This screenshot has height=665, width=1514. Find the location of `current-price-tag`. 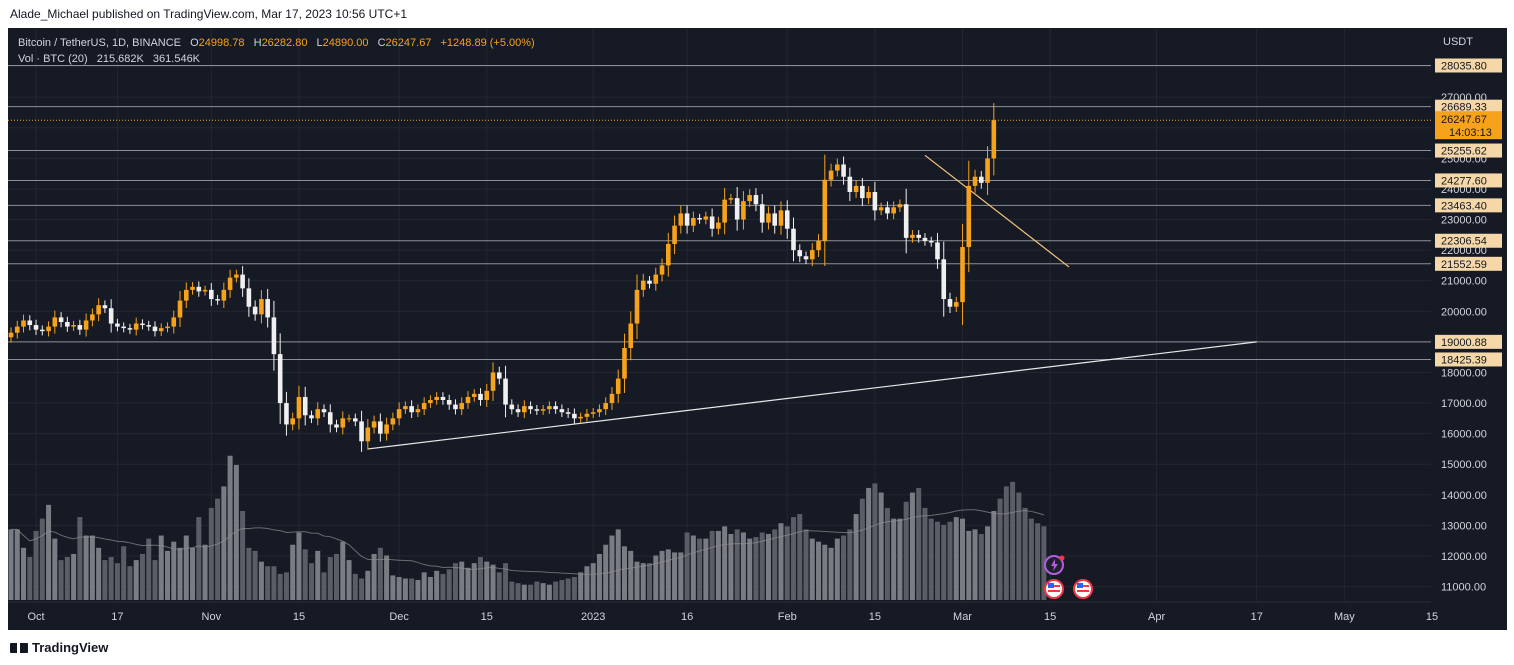

current-price-tag is located at coordinates (1468, 125).